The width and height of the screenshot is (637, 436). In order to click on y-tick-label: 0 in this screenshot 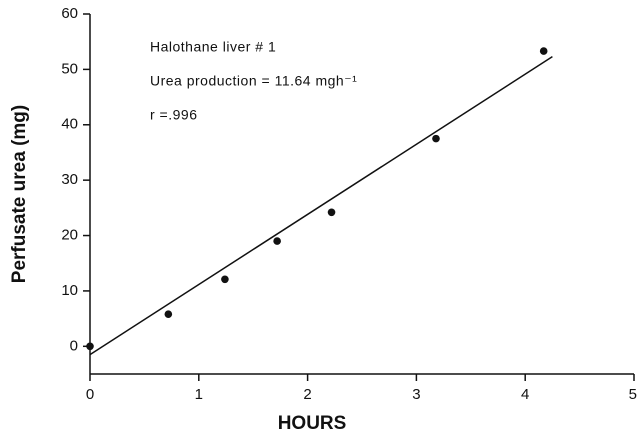, I will do `click(74, 345)`.